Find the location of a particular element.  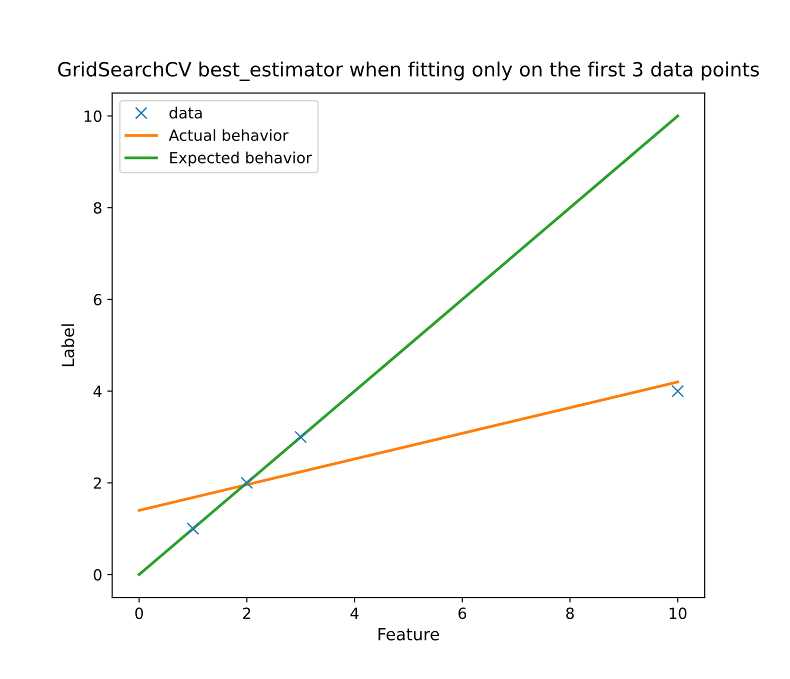

x-tick-label: 0 is located at coordinates (139, 614).